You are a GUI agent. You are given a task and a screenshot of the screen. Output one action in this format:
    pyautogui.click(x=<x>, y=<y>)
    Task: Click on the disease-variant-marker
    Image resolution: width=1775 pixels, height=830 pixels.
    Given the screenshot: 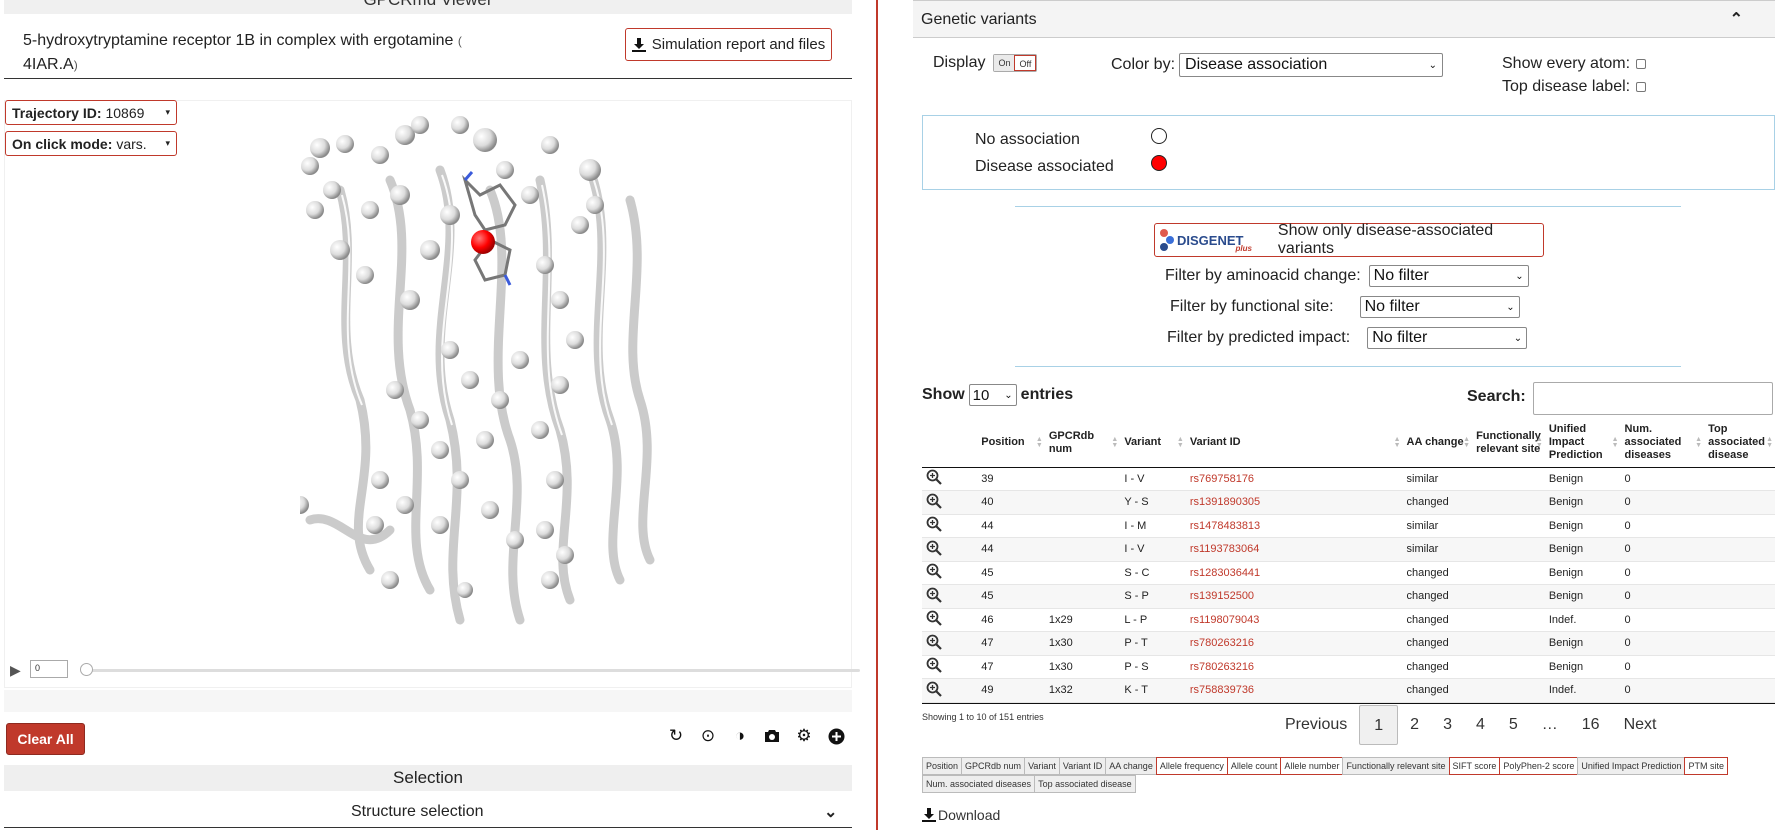 What is the action you would take?
    pyautogui.click(x=483, y=242)
    